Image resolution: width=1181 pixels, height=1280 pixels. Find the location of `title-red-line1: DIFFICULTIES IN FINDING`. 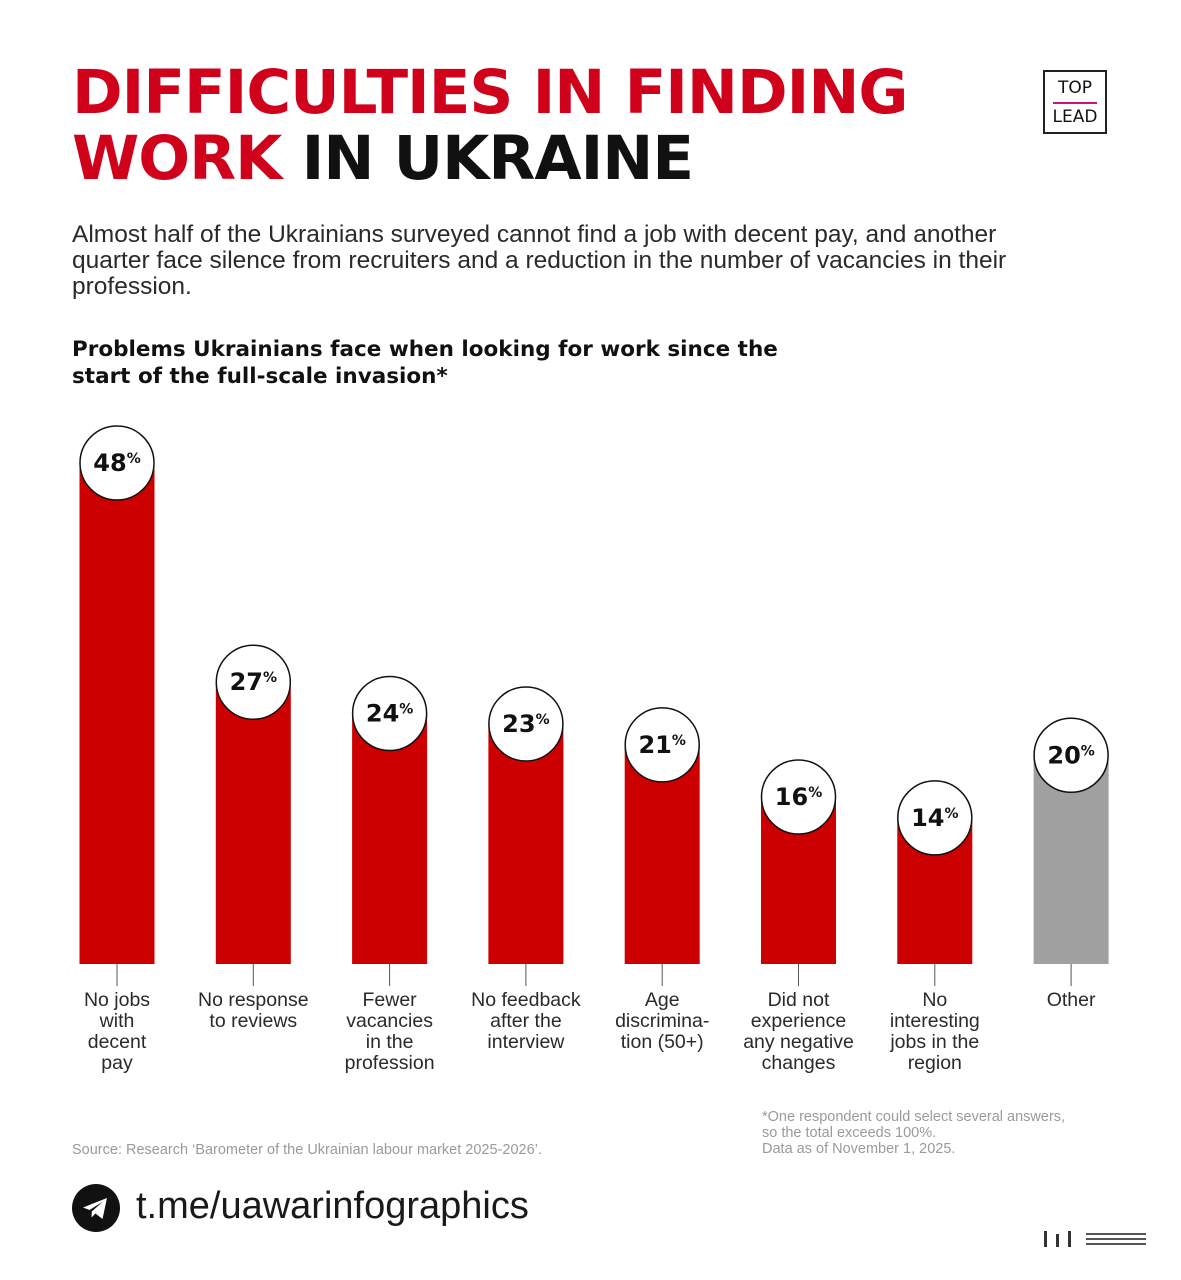

title-red-line1: DIFFICULTIES IN FINDING is located at coordinates (490, 92).